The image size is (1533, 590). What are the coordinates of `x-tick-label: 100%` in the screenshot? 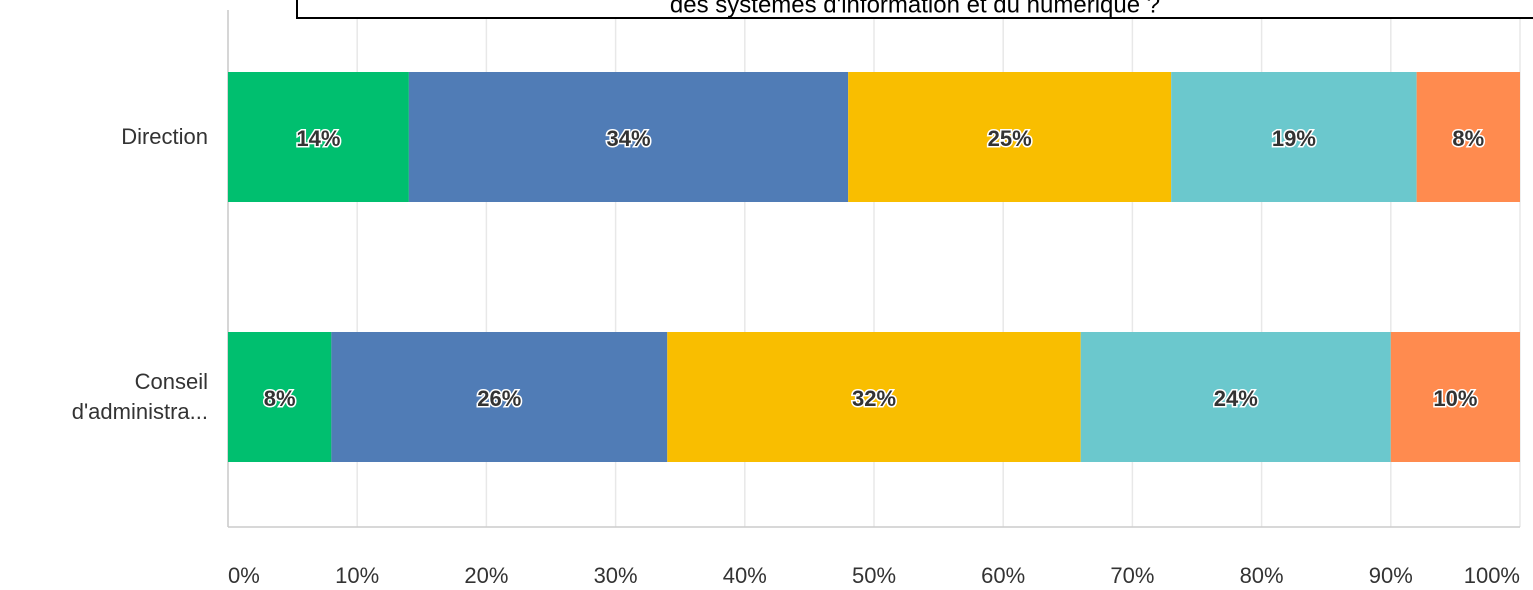 It's located at (1492, 575).